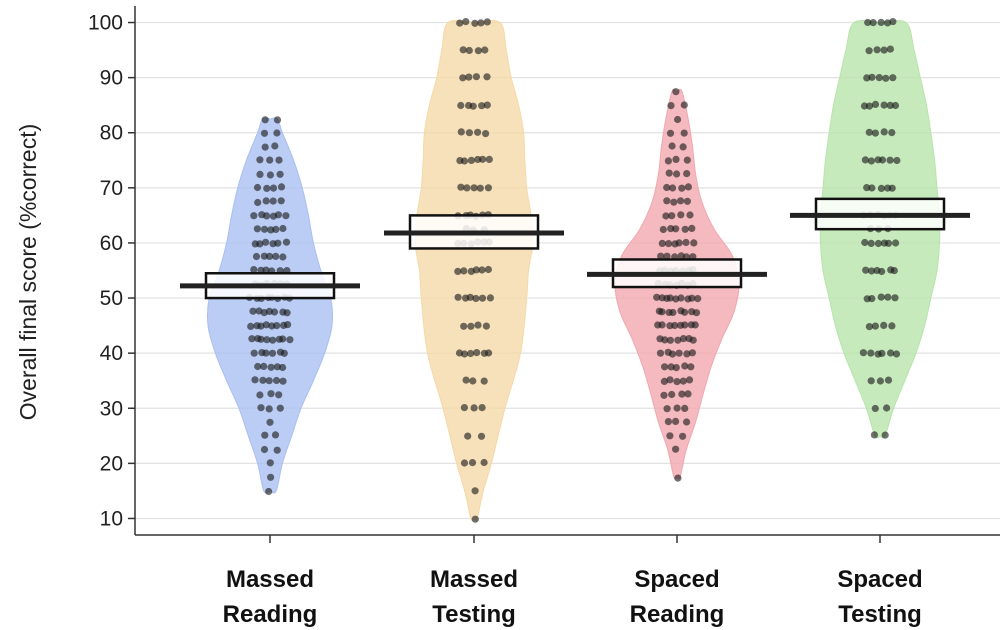 The width and height of the screenshot is (1003, 630). I want to click on violin-shape, so click(270, 305).